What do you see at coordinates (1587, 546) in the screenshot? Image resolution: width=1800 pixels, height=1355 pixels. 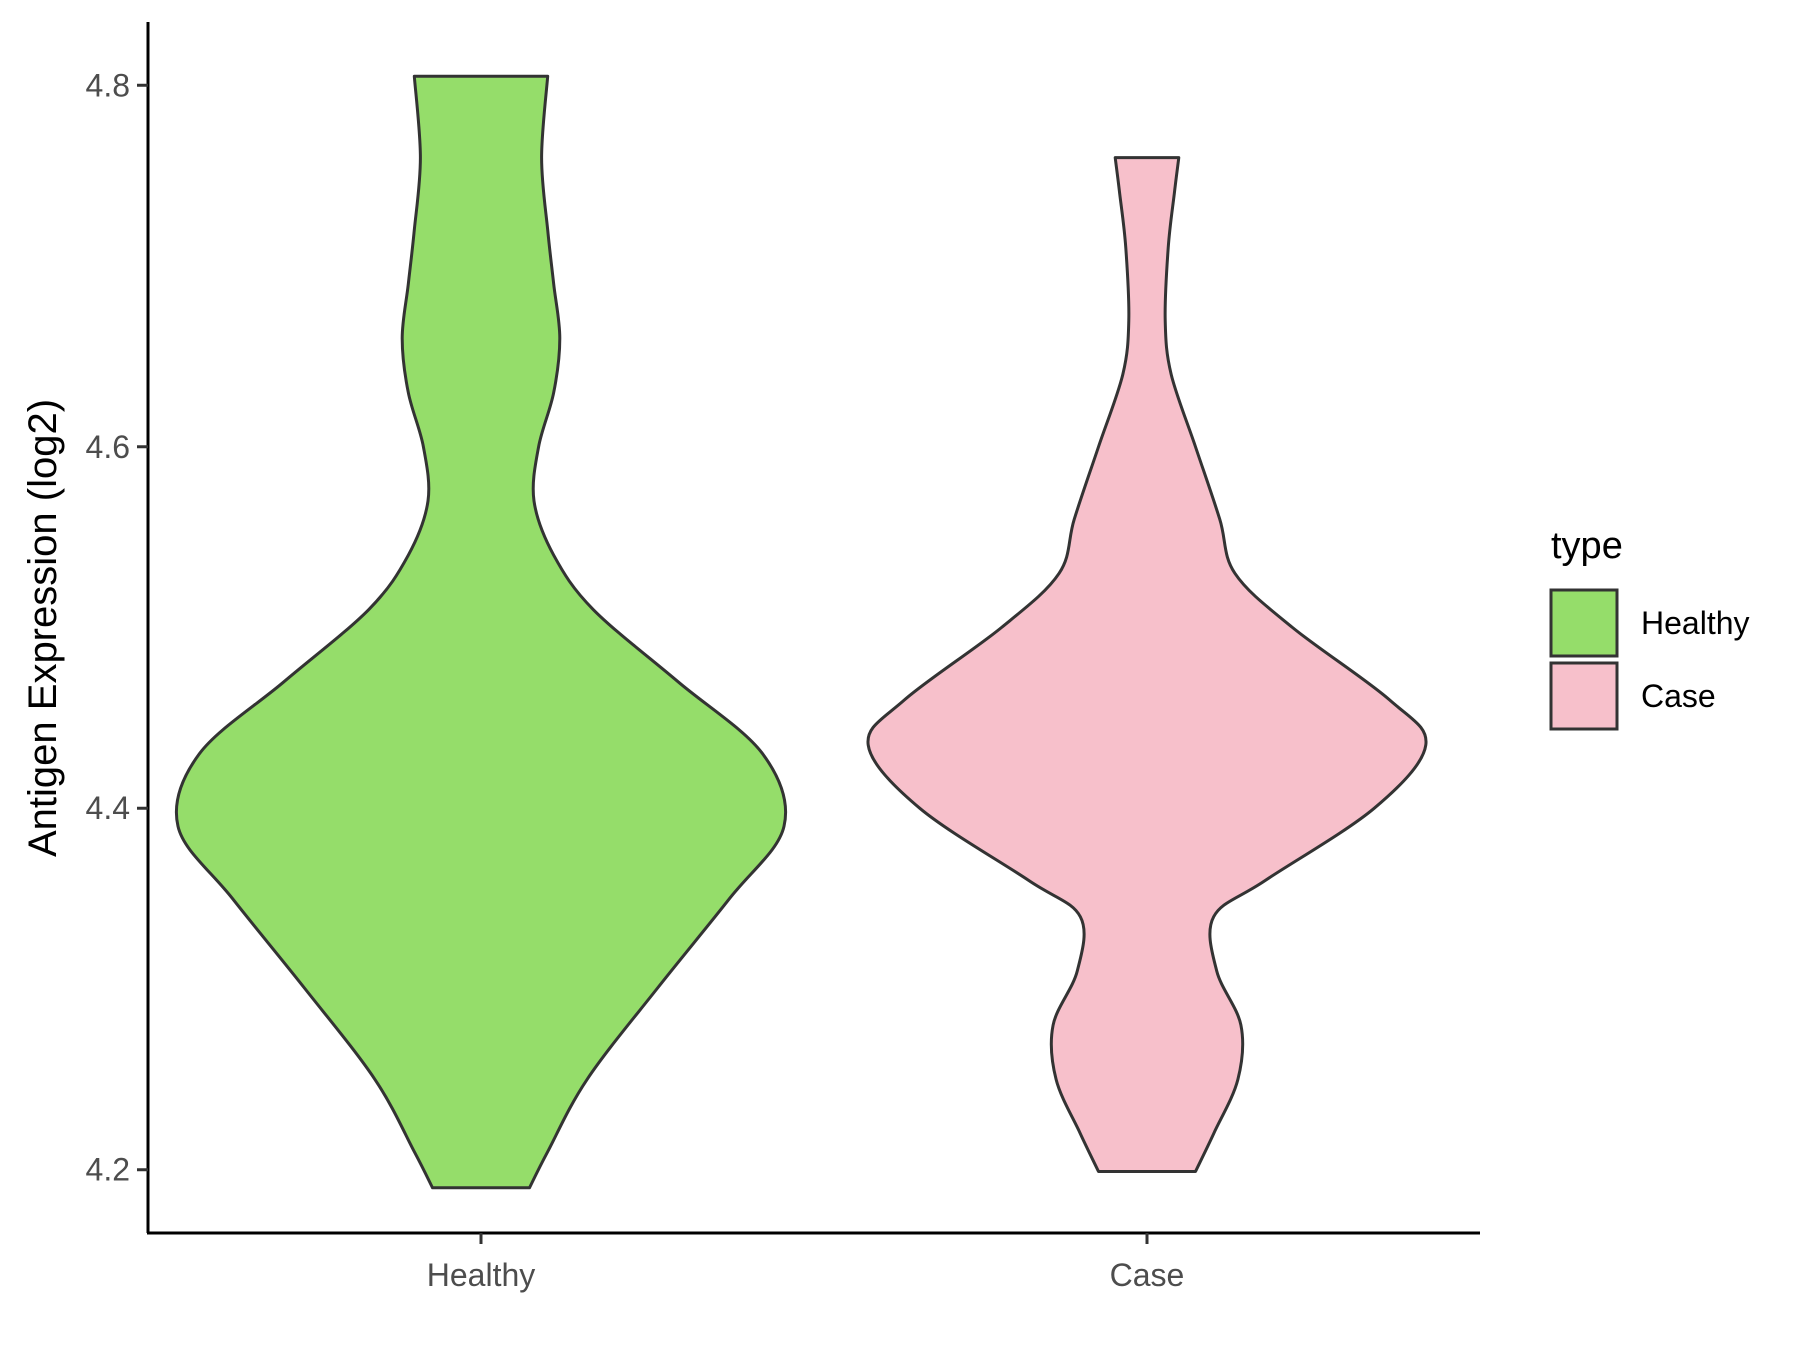 I see `legend-title: type` at bounding box center [1587, 546].